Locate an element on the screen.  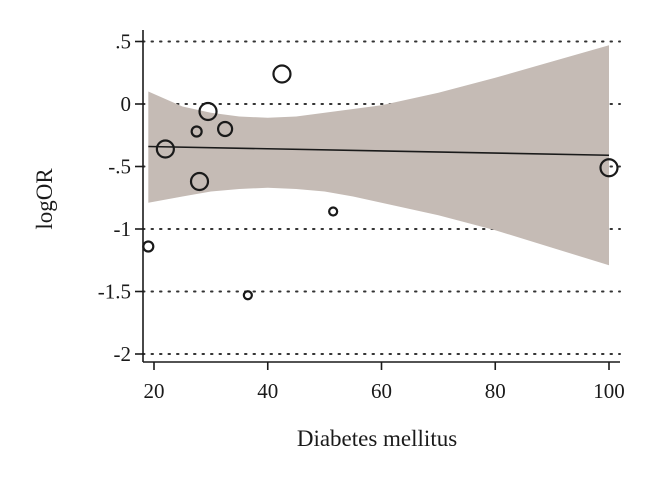
y-tick-label: -.5 is located at coordinates (119, 167).